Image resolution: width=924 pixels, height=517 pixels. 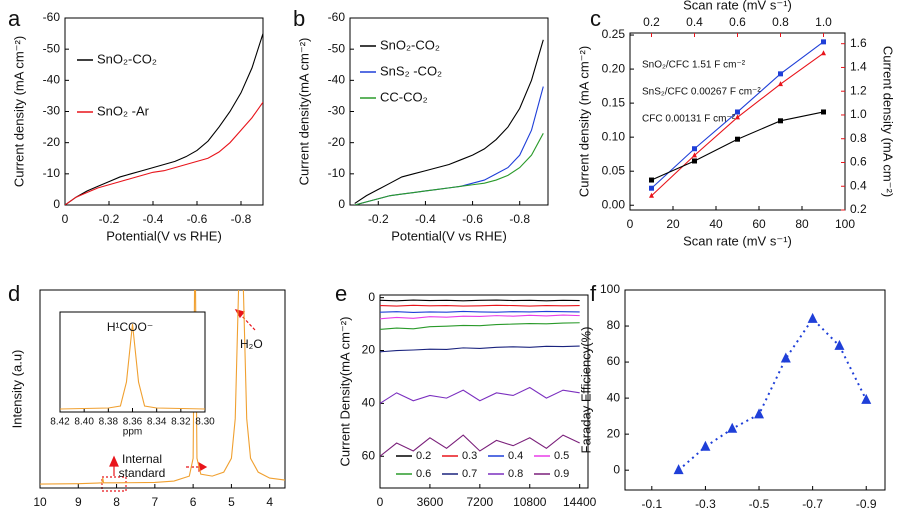 What do you see at coordinates (299, 18) in the screenshot?
I see `panel-label: b` at bounding box center [299, 18].